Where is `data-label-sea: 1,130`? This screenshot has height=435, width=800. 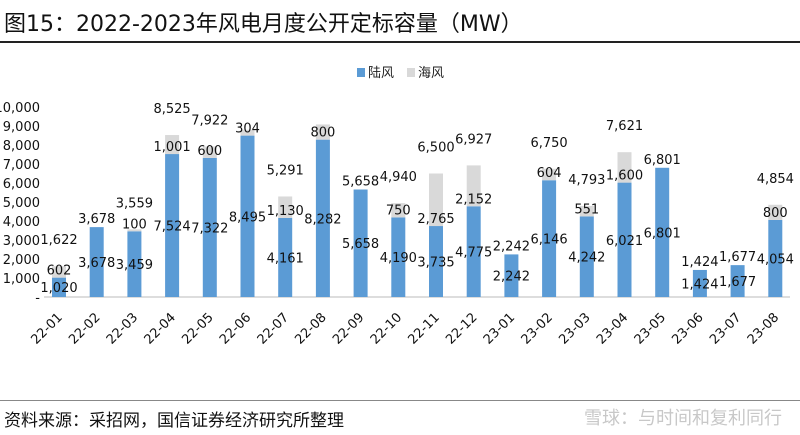 data-label-sea: 1,130 is located at coordinates (285, 211).